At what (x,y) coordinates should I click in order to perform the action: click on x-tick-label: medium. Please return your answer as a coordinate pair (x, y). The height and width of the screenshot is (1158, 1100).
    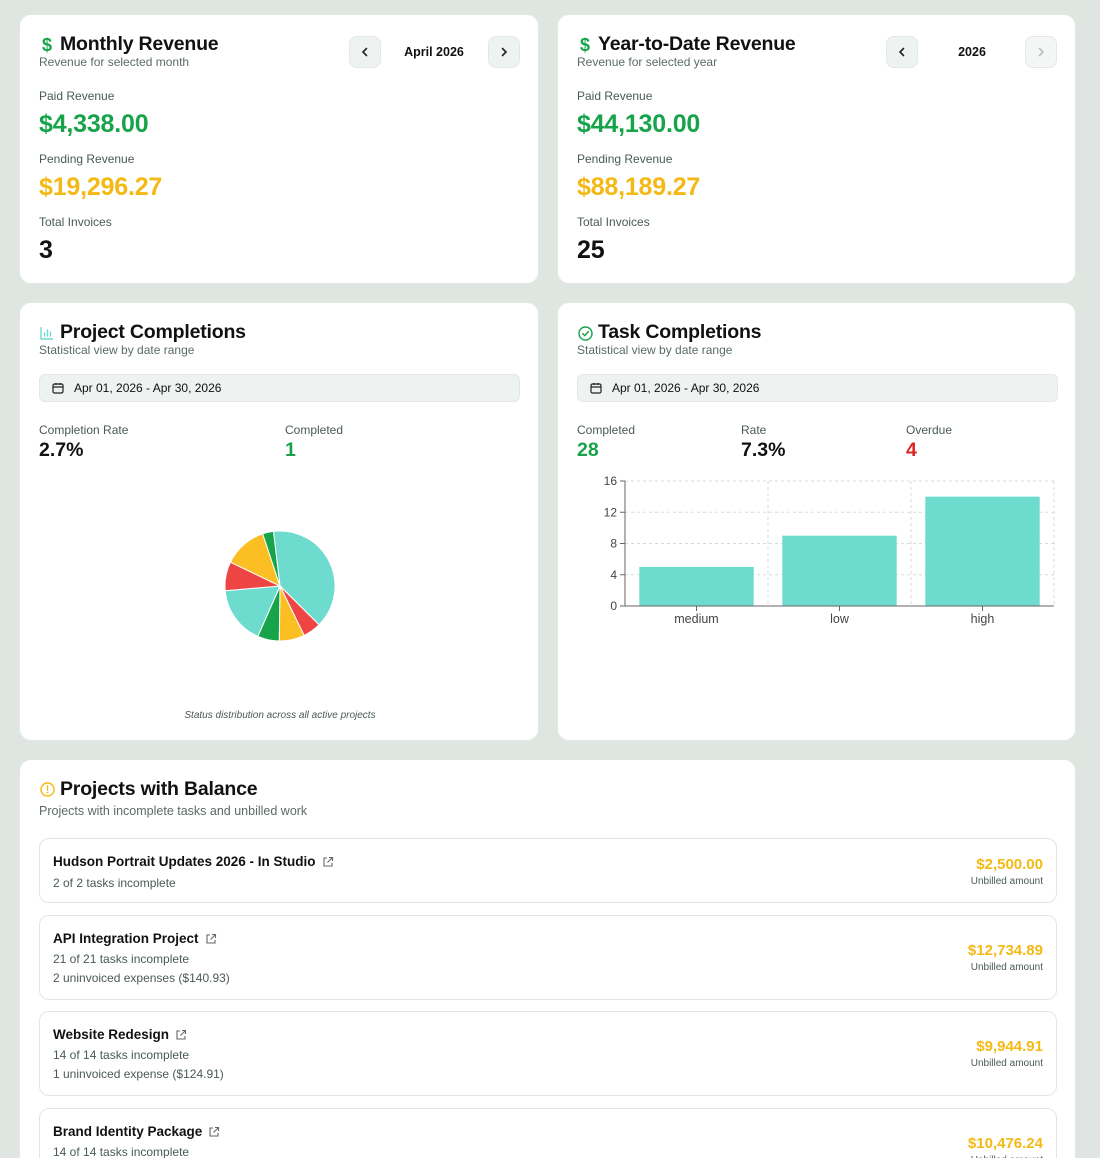
    Looking at the image, I should click on (696, 619).